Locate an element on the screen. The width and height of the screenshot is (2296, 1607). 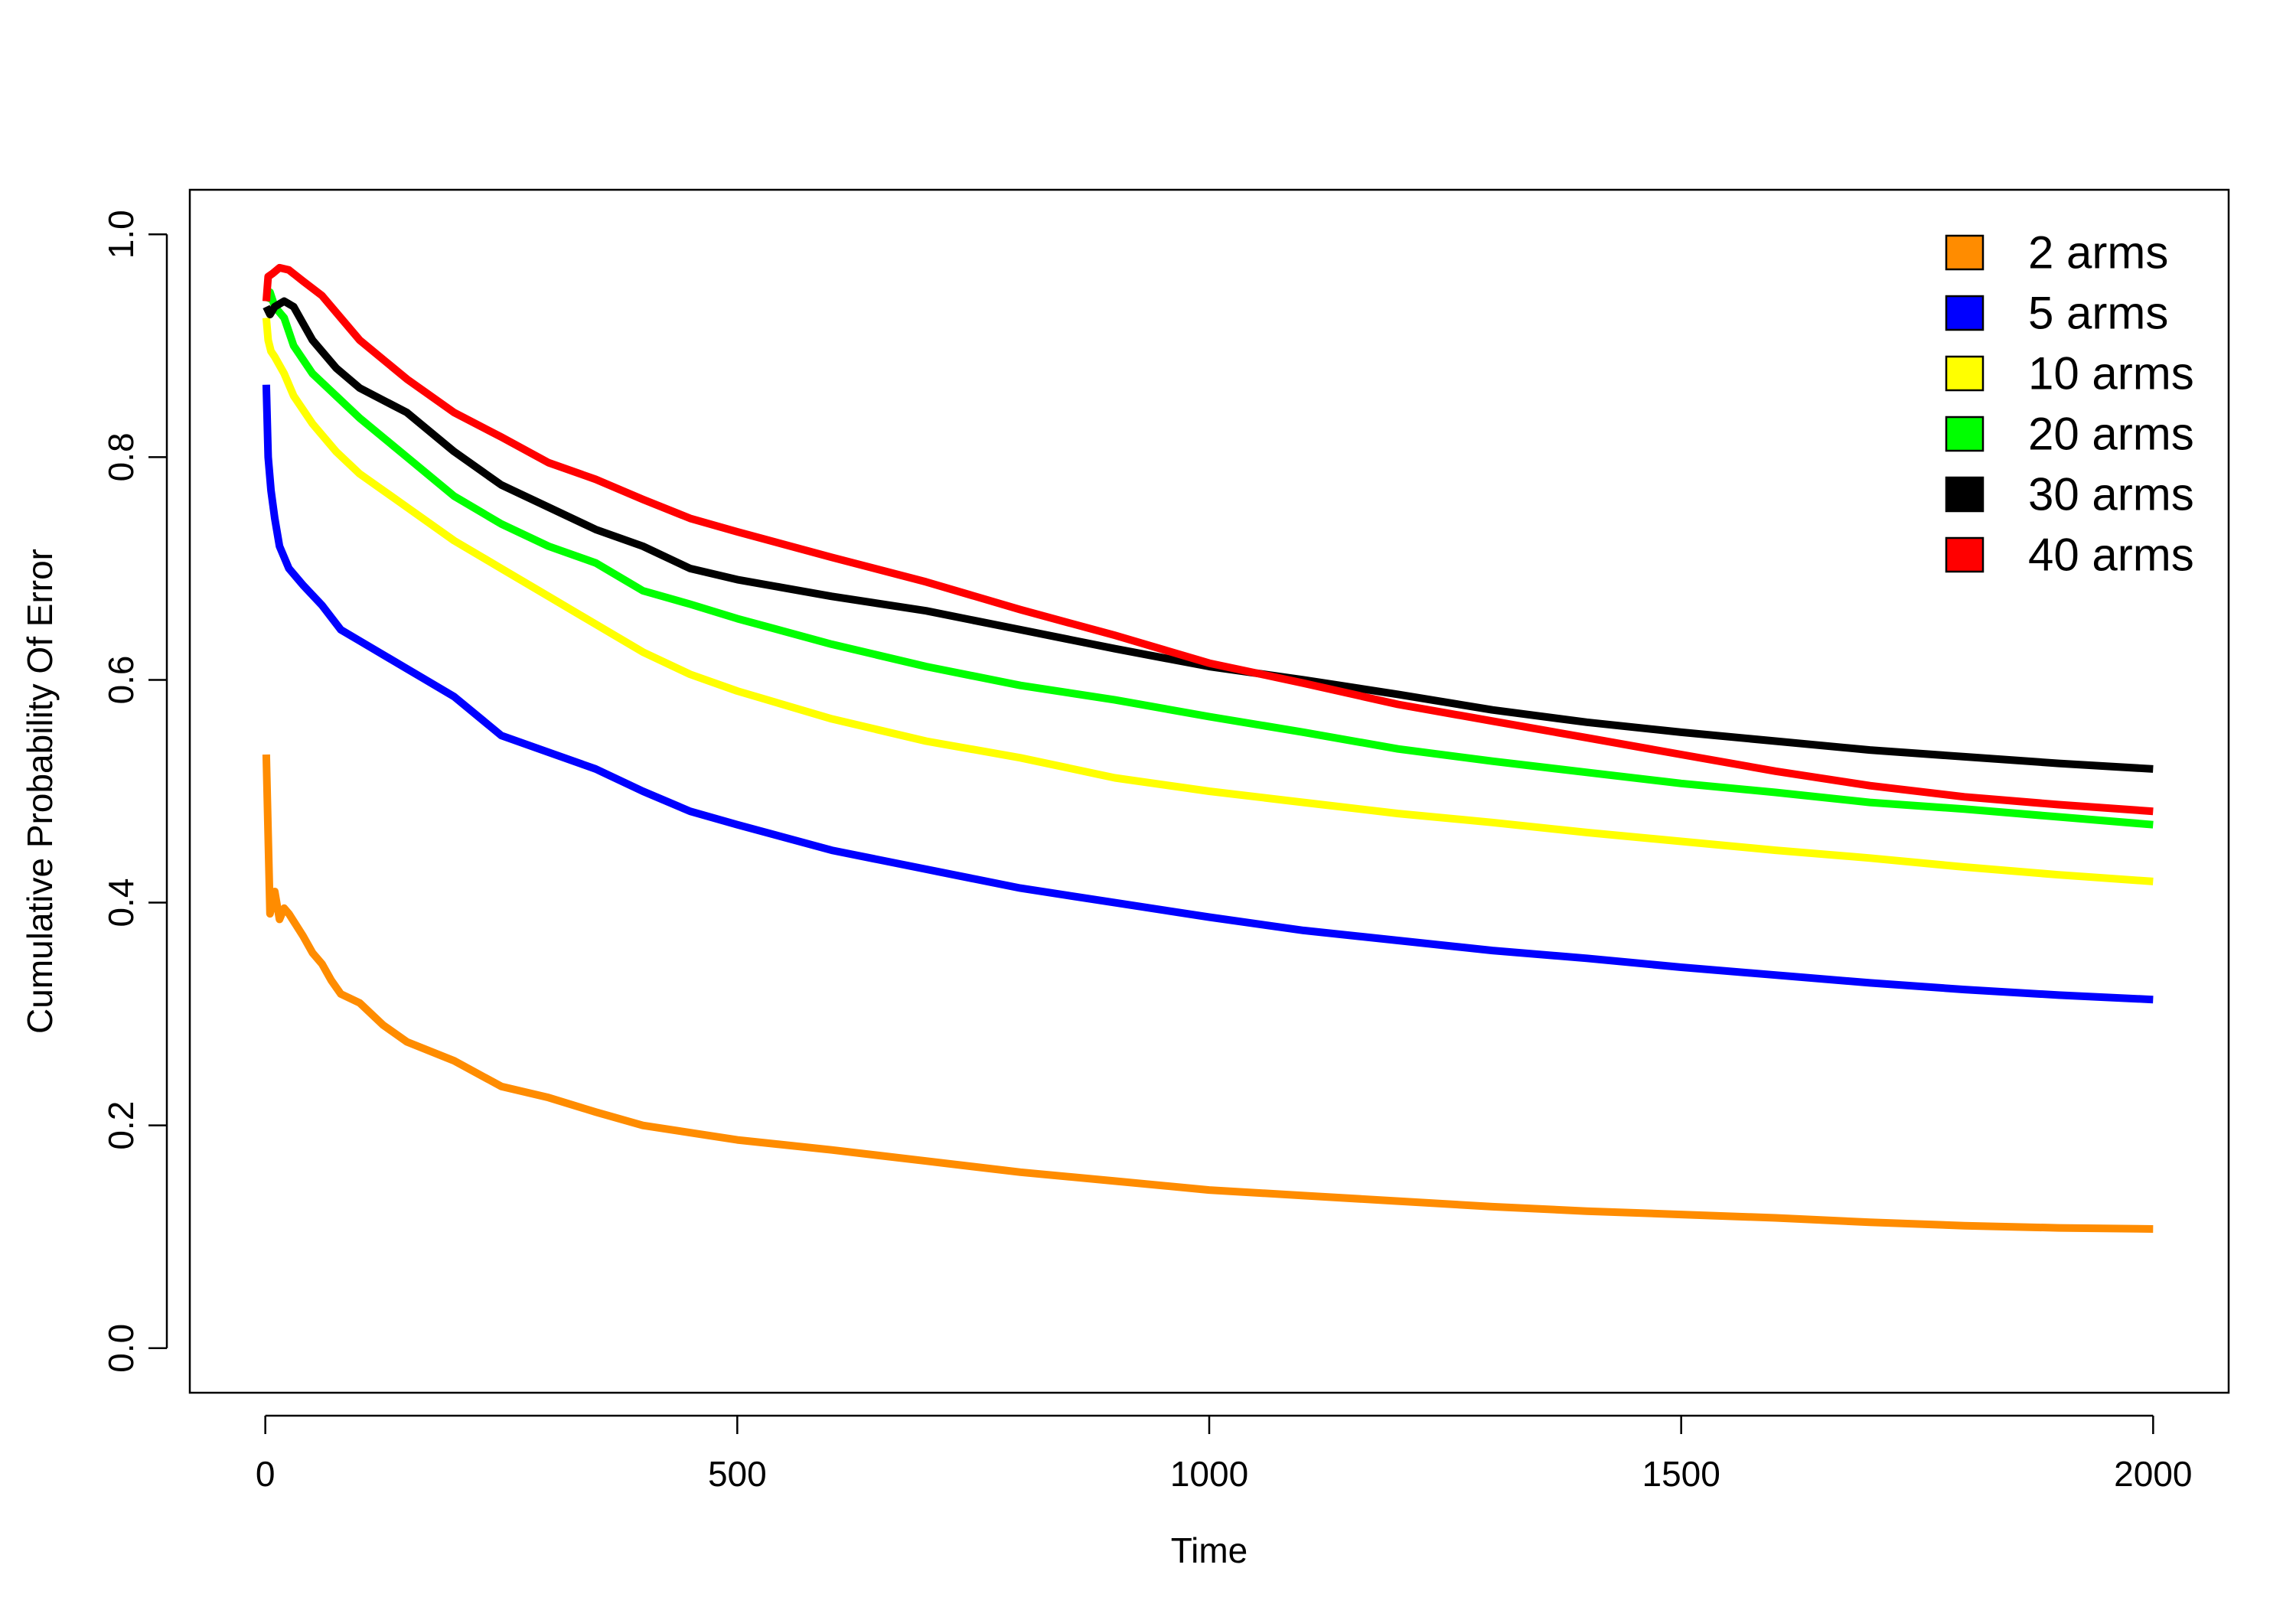
x-tick-label: 0 is located at coordinates (266, 1474).